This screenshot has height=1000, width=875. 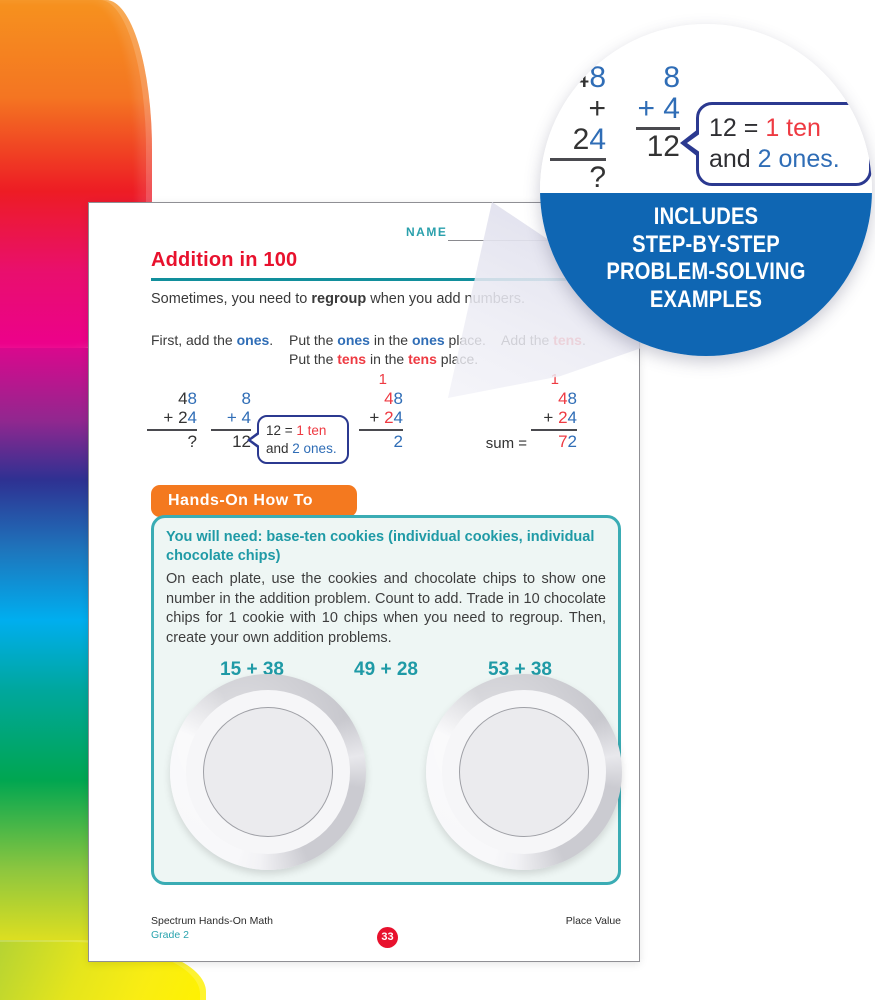 I want to click on practice-problem-2: 49 + 28, so click(x=386, y=669).